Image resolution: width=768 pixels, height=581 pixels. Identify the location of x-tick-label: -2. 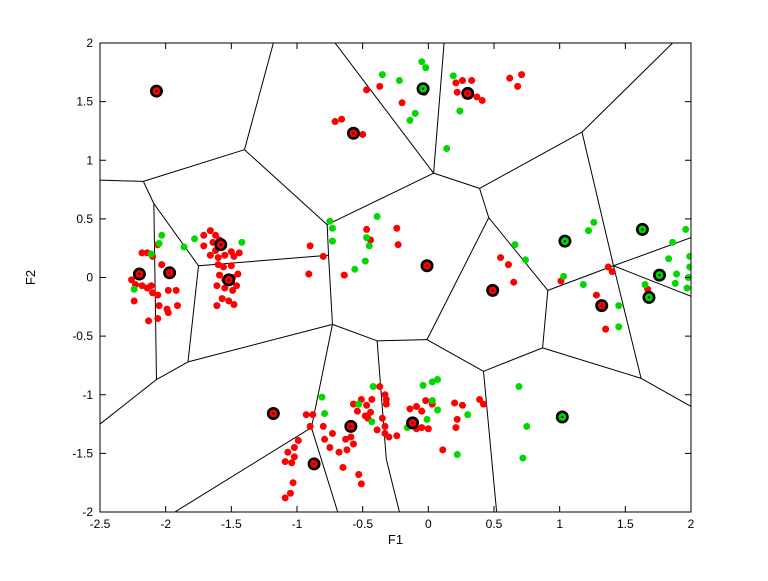
(165, 524).